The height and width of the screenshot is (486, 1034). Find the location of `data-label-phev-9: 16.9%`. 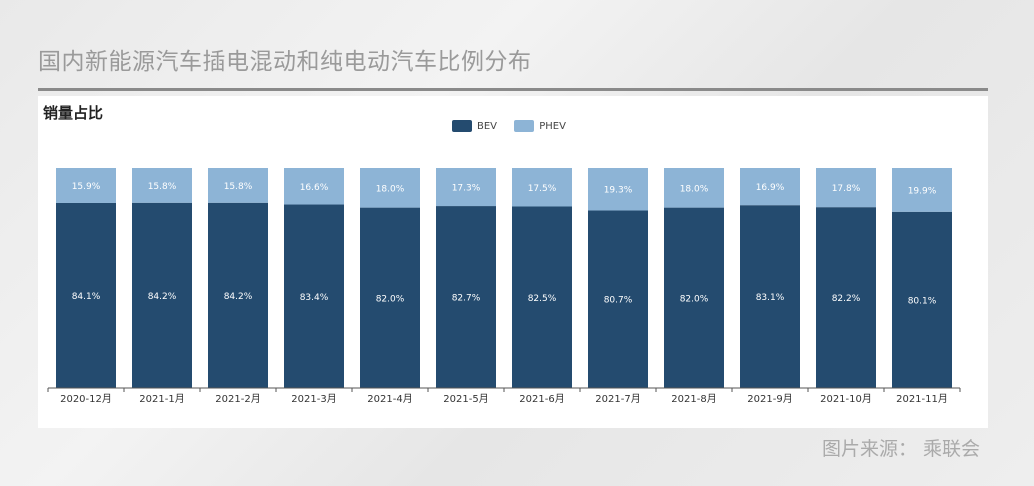

data-label-phev-9: 16.9% is located at coordinates (770, 188).